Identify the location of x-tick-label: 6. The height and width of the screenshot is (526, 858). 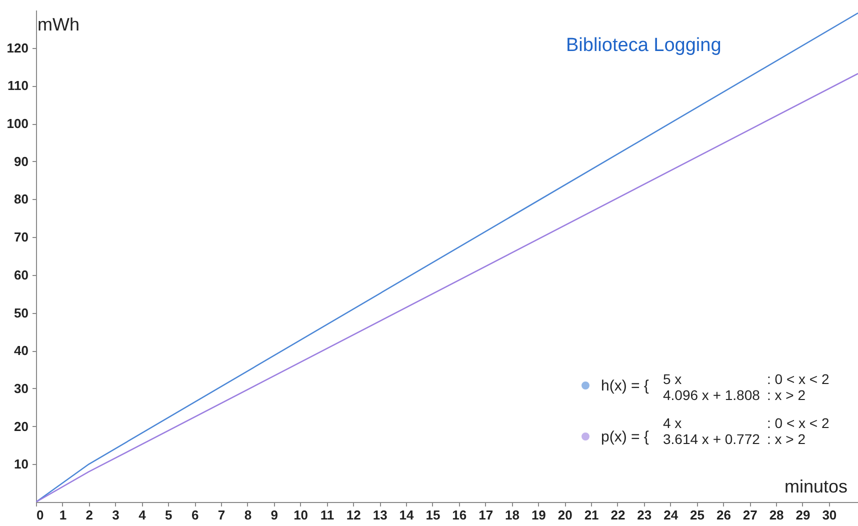
(195, 515).